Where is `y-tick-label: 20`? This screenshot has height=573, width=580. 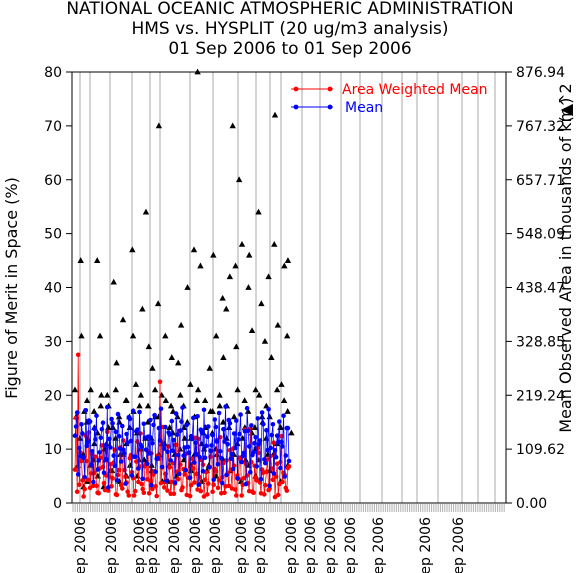 y-tick-label: 20 is located at coordinates (53, 396).